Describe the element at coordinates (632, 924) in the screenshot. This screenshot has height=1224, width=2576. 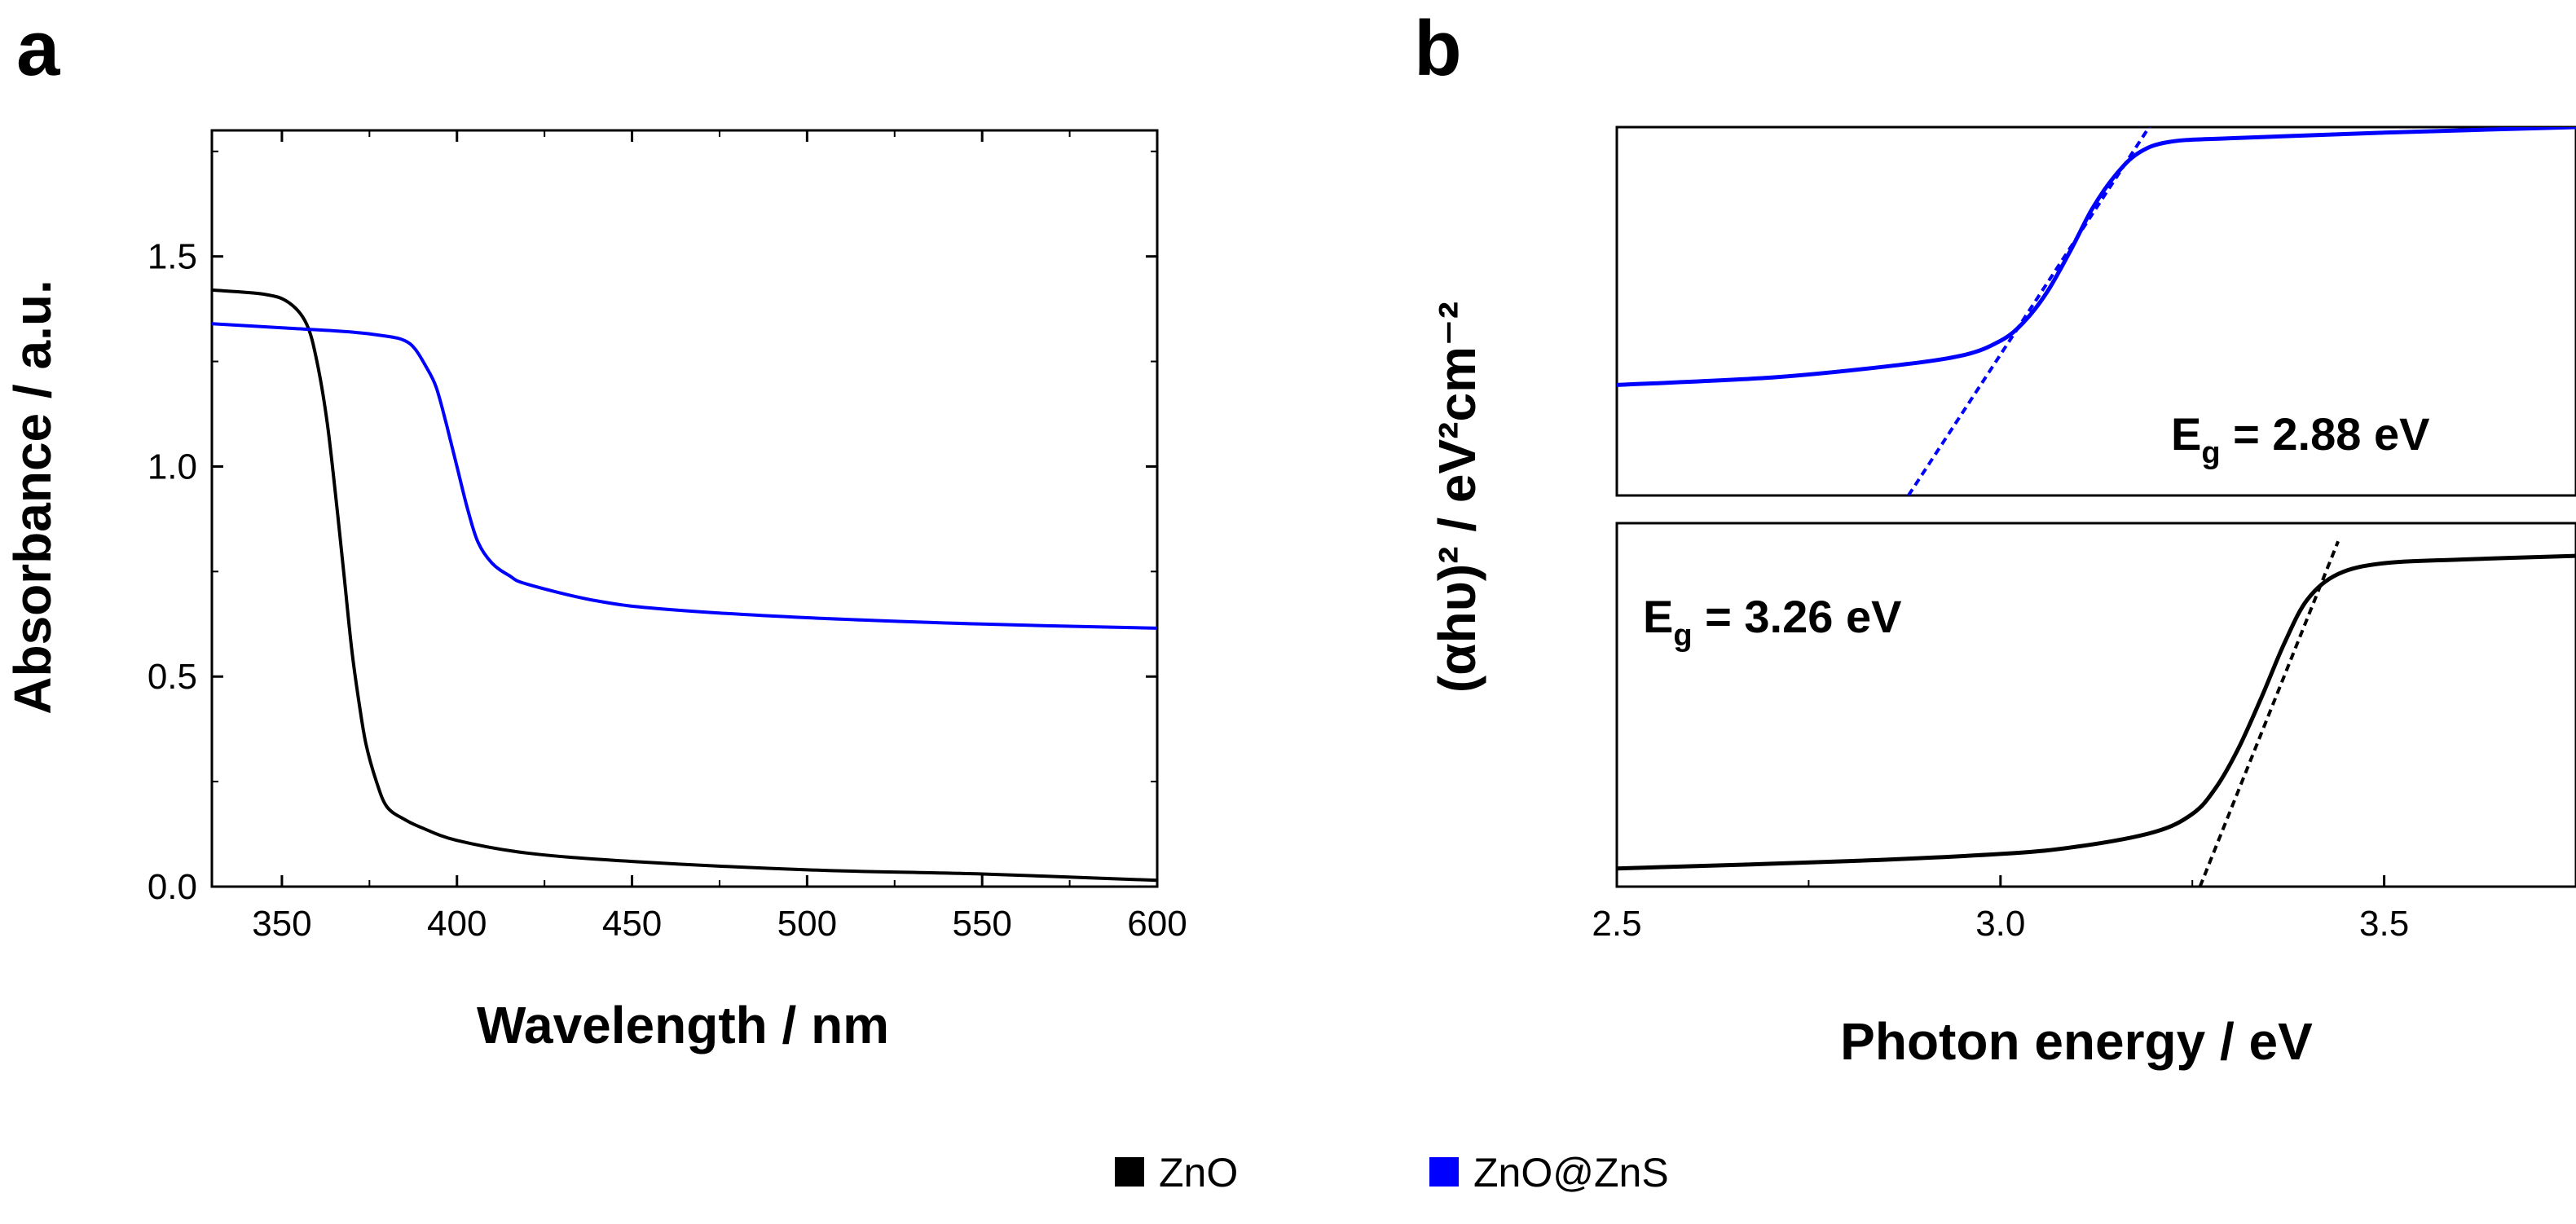
I see `panel-a-xtick-label: 450` at that location.